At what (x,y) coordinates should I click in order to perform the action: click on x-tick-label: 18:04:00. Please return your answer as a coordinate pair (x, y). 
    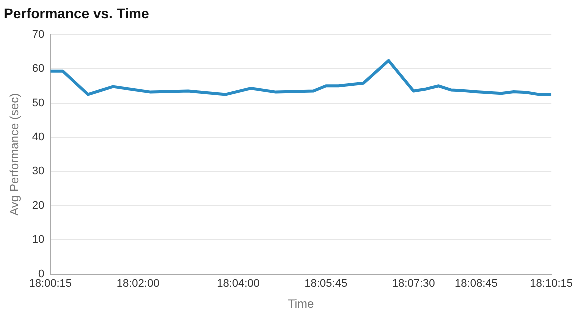
    Looking at the image, I should click on (238, 284).